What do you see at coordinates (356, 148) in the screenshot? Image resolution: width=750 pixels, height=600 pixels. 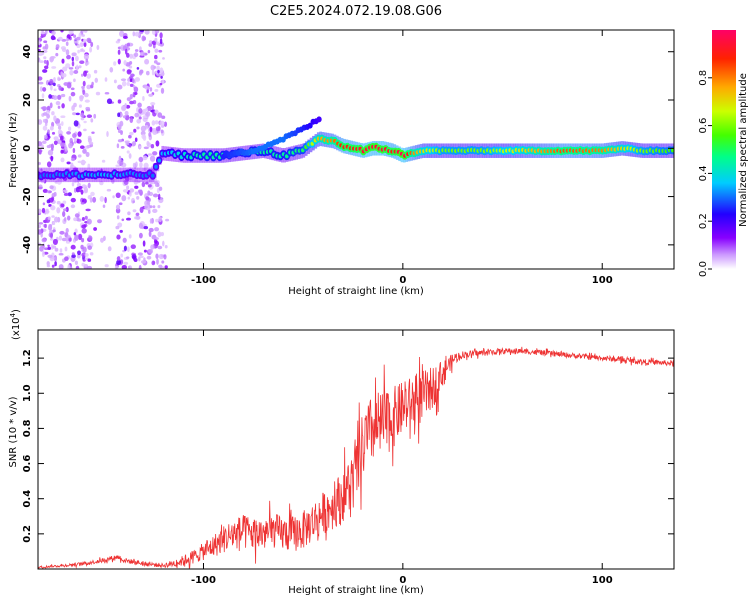 I see `spectrogram-ridge-layer` at bounding box center [356, 148].